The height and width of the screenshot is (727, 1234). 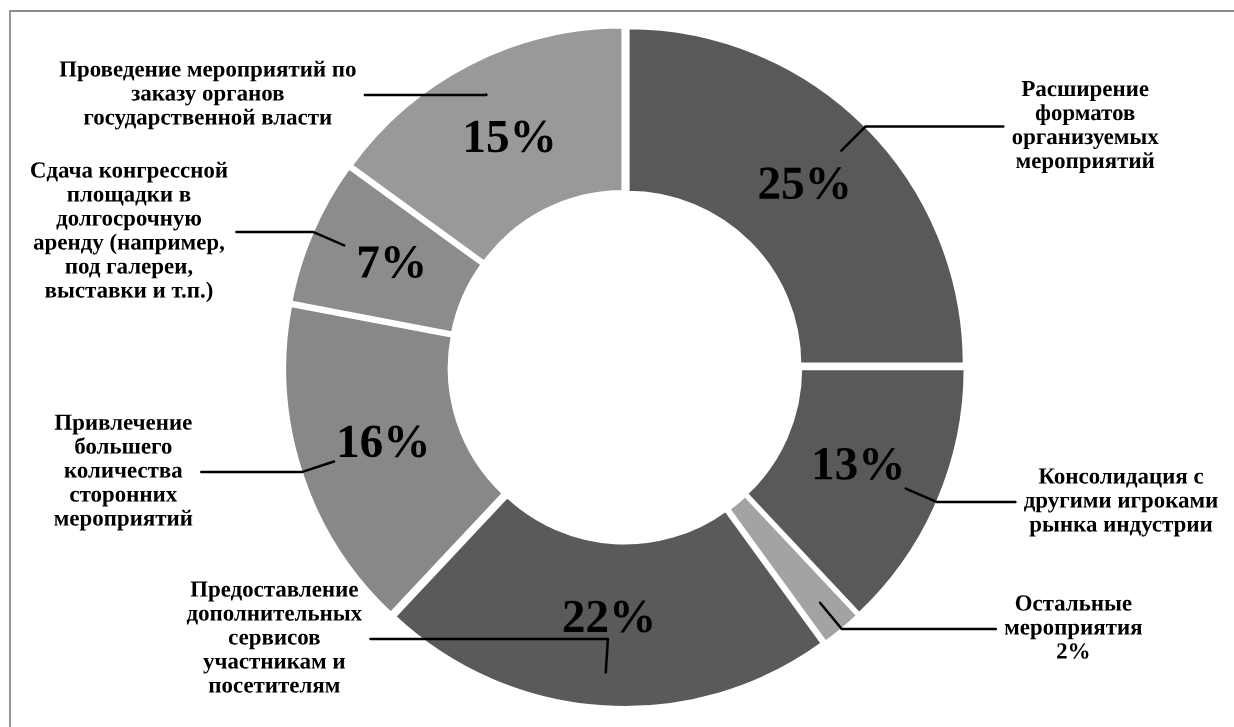 I want to click on data-label: 15%, so click(x=509, y=136).